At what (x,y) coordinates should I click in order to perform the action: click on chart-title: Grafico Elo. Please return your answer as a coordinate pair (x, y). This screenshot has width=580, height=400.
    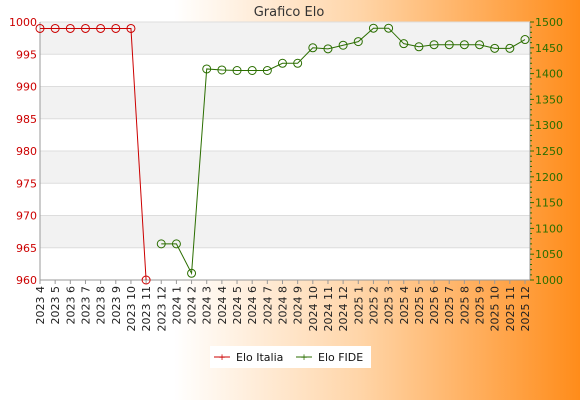
    Looking at the image, I should click on (289, 12).